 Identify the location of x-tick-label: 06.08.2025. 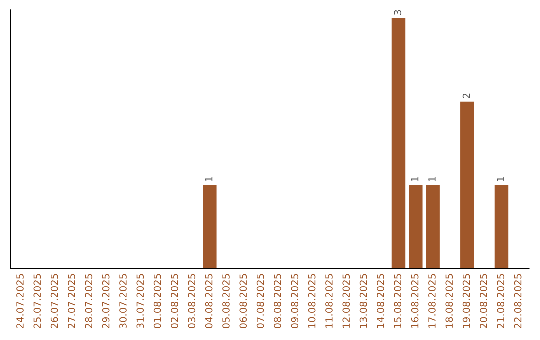
(244, 301).